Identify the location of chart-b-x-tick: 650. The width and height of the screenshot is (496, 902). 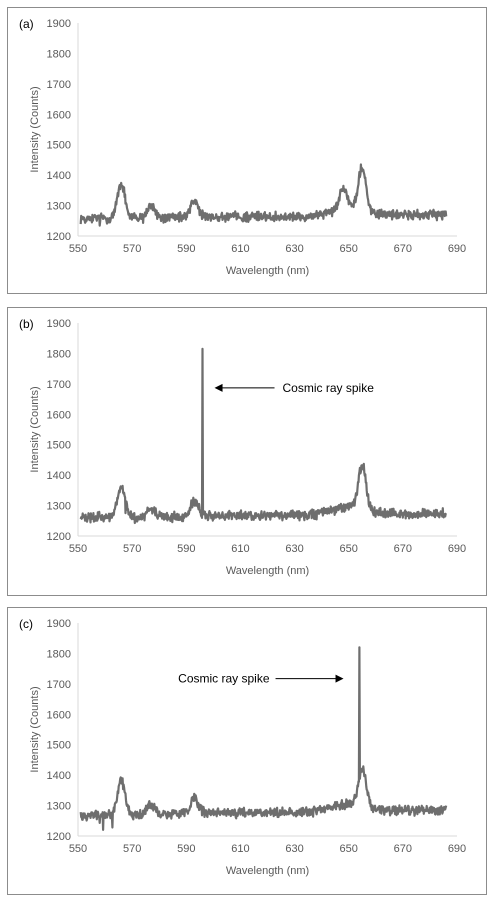
(349, 549).